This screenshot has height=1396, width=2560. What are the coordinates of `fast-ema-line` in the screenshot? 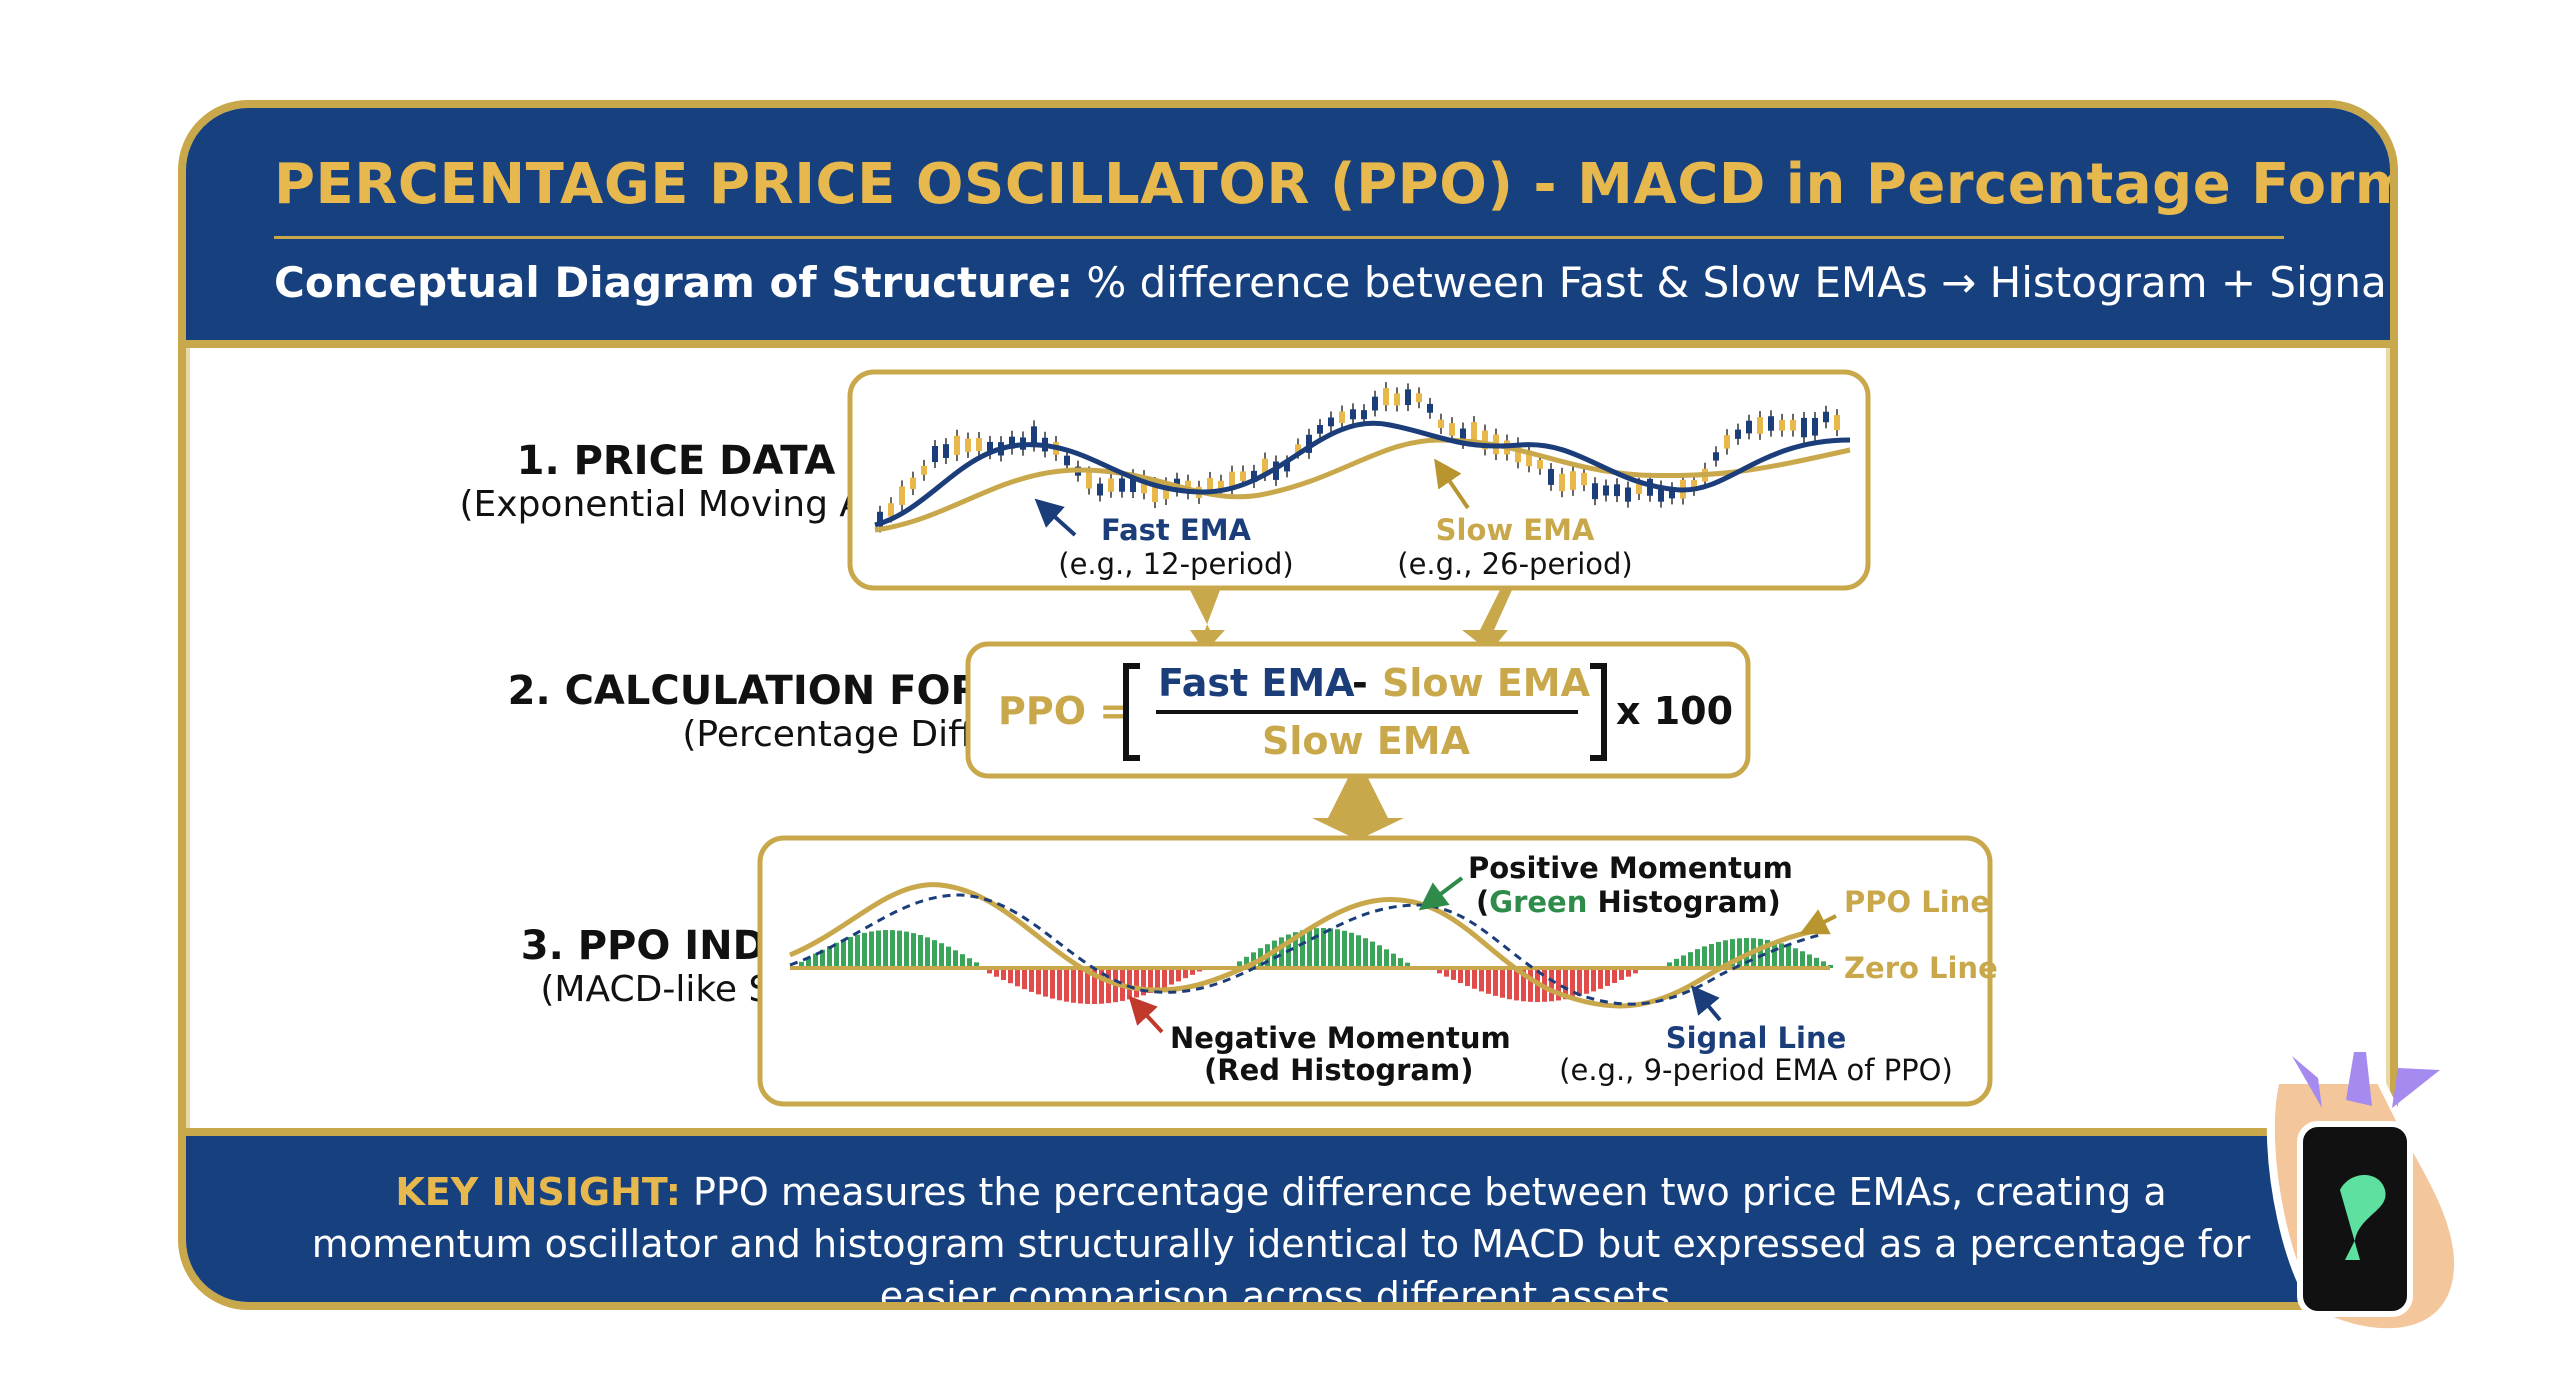 It's located at (1362, 474).